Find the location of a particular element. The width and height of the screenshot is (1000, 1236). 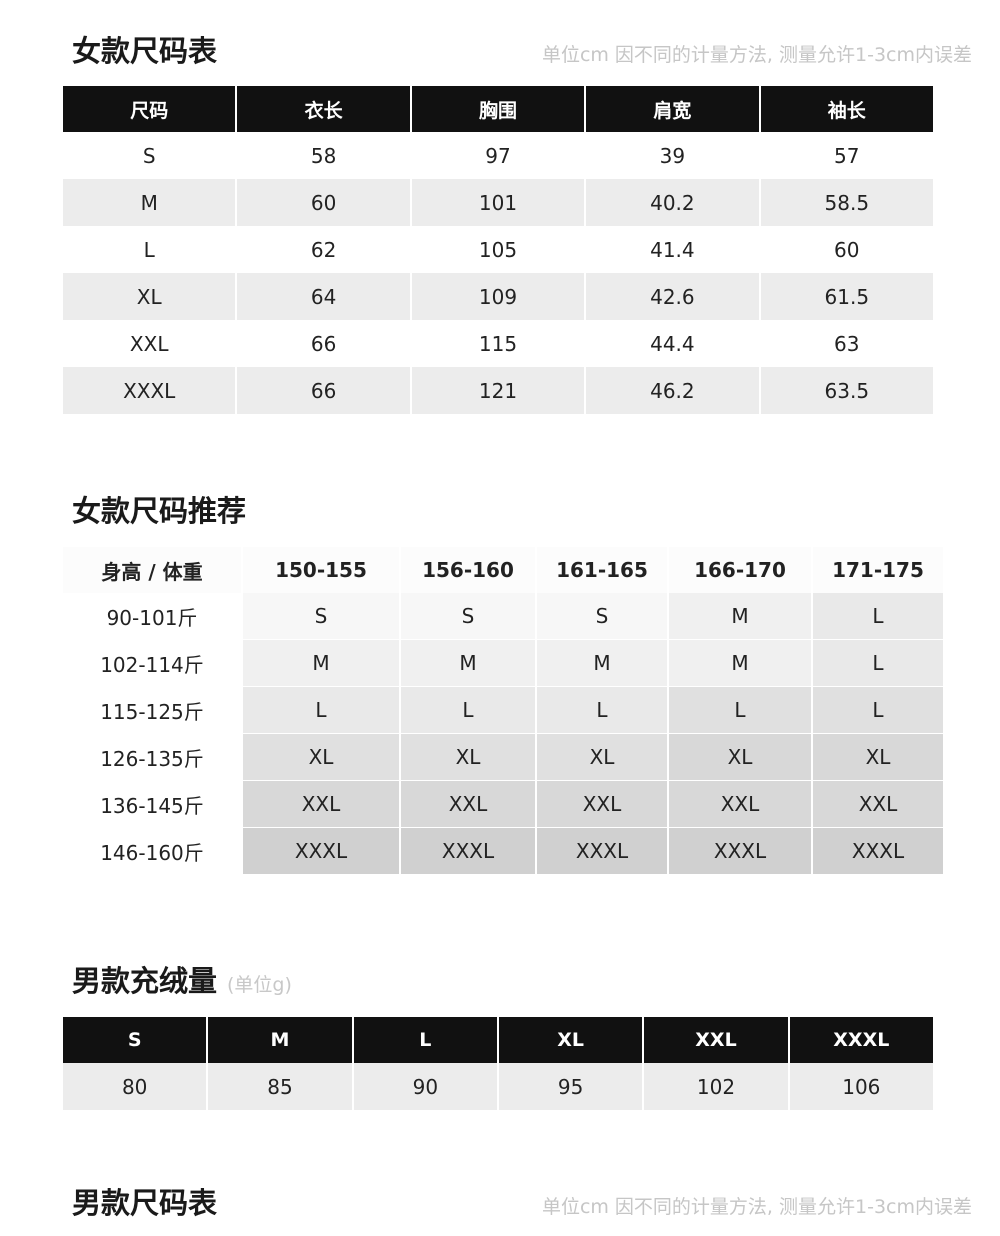

table-cell: 121 is located at coordinates (498, 390).